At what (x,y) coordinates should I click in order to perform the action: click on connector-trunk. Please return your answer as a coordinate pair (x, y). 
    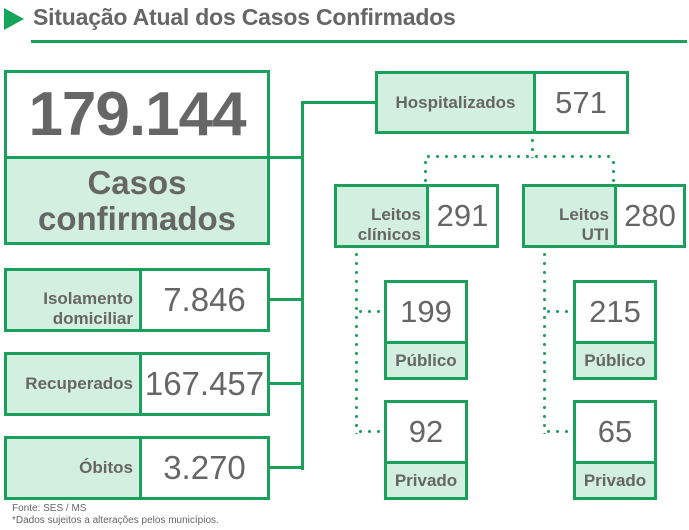
    Looking at the image, I should click on (302, 285).